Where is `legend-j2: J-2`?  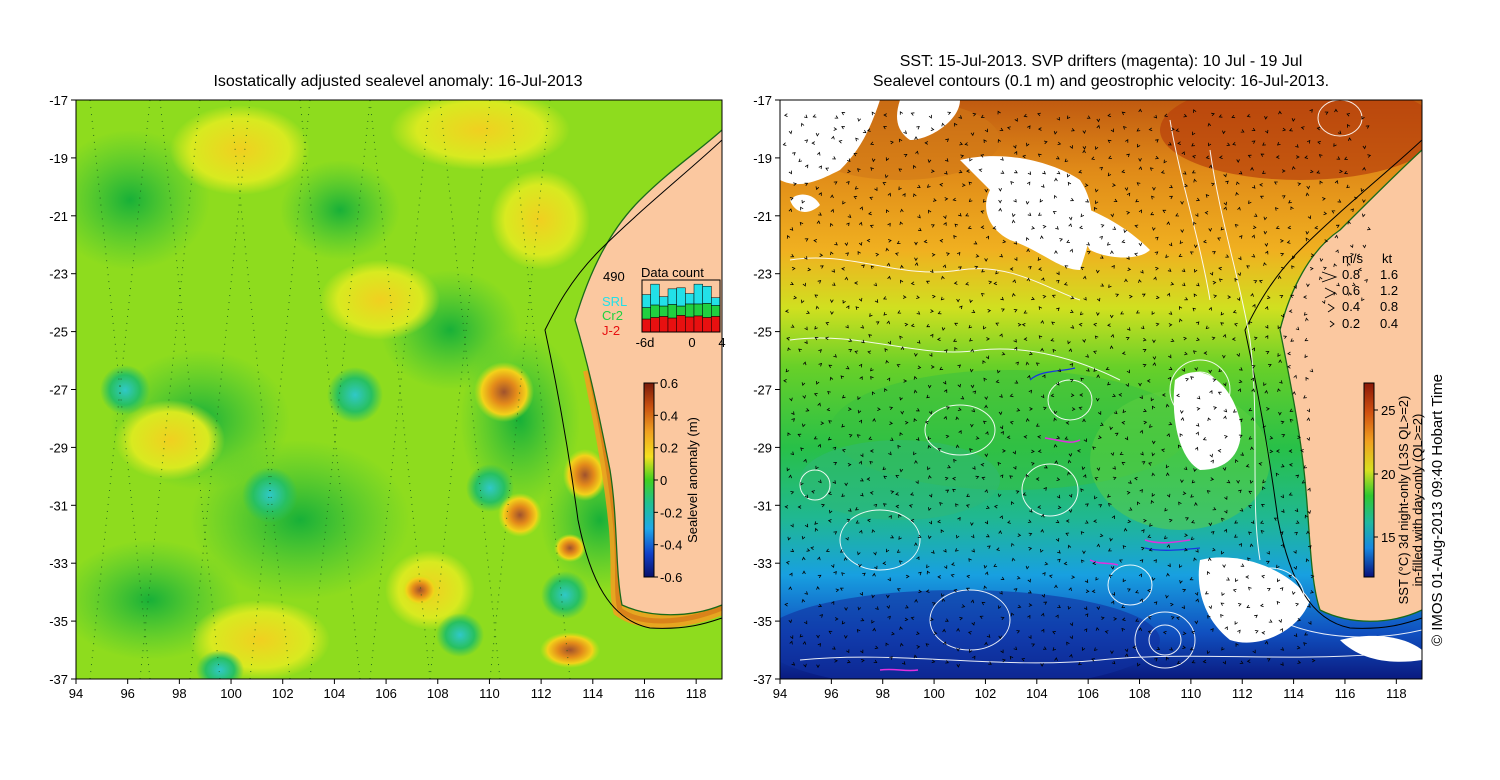
legend-j2: J-2 is located at coordinates (611, 330).